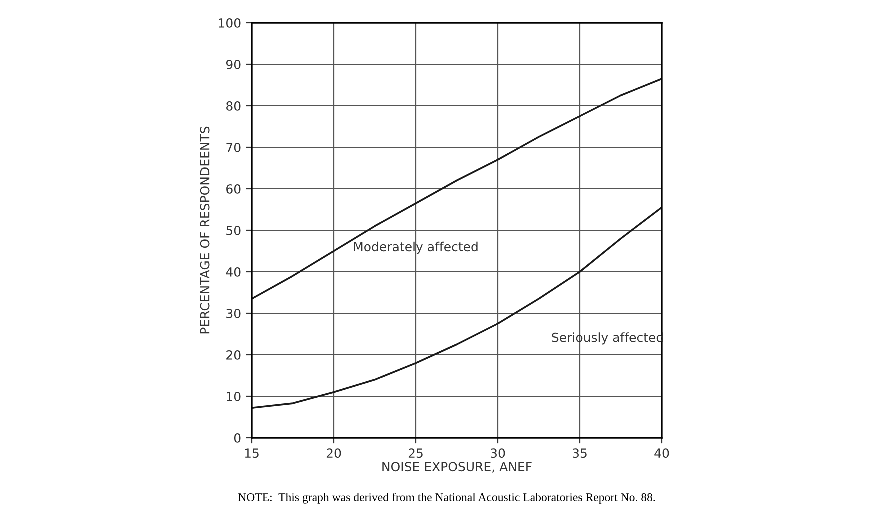 The height and width of the screenshot is (510, 894). I want to click on y-tick-label: 10, so click(234, 397).